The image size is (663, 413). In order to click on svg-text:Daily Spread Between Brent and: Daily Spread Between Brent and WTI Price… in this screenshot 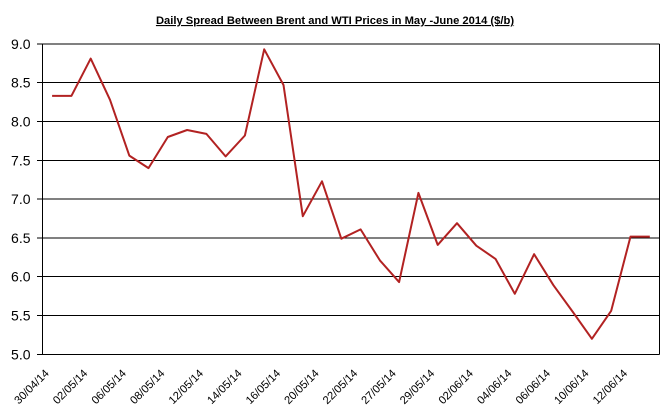, I will do `click(335, 21)`.